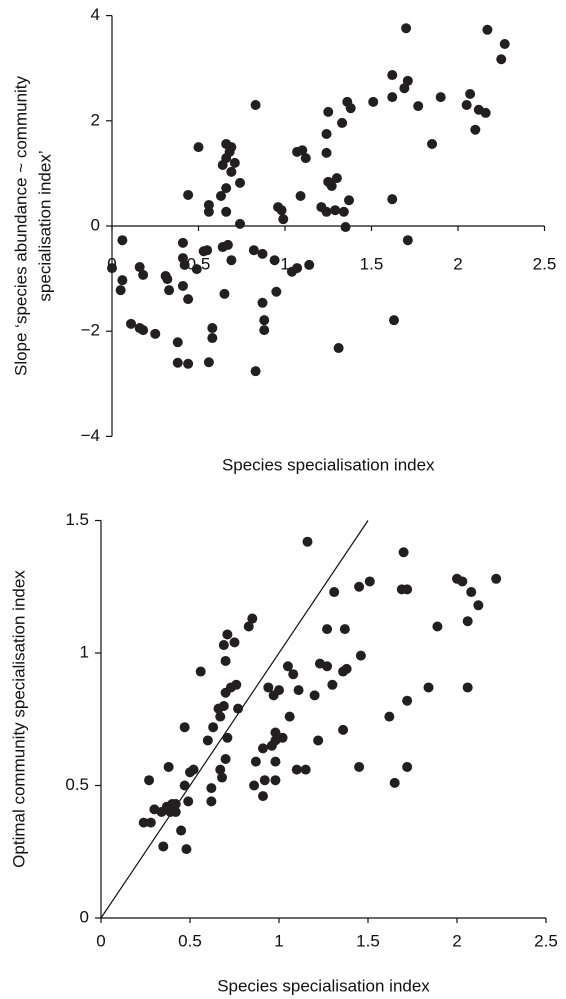  What do you see at coordinates (20, 225) in the screenshot?
I see `y-axis-title: Slope ‘species abundance ~ community` at bounding box center [20, 225].